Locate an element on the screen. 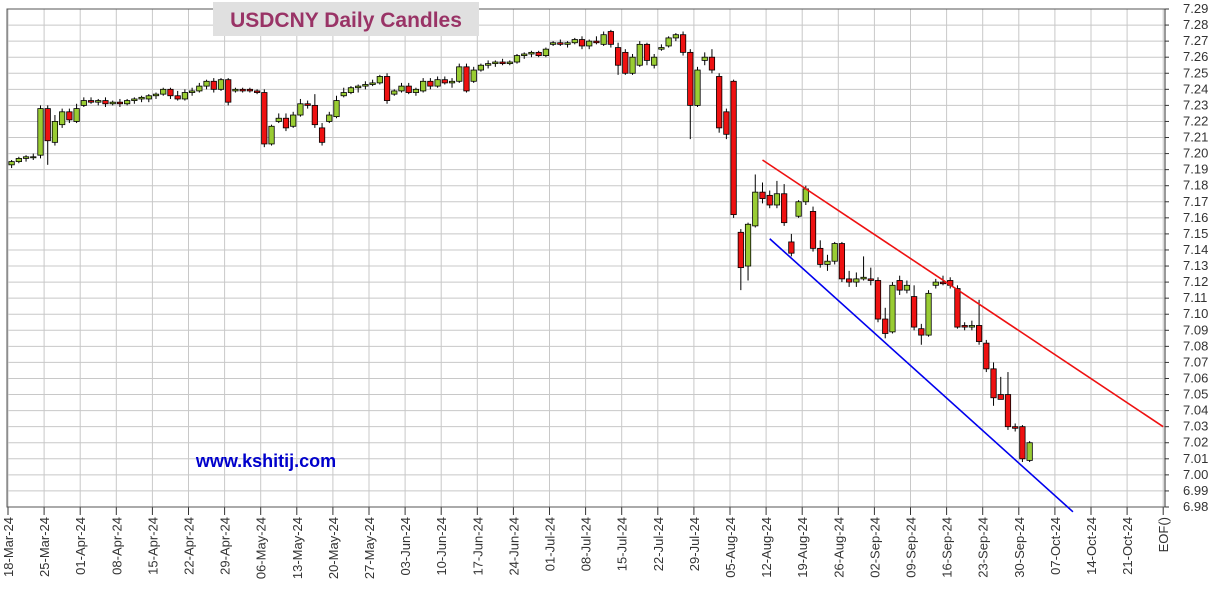 The width and height of the screenshot is (1222, 611). x-tick-label: 07-Oct-24 is located at coordinates (1055, 546).